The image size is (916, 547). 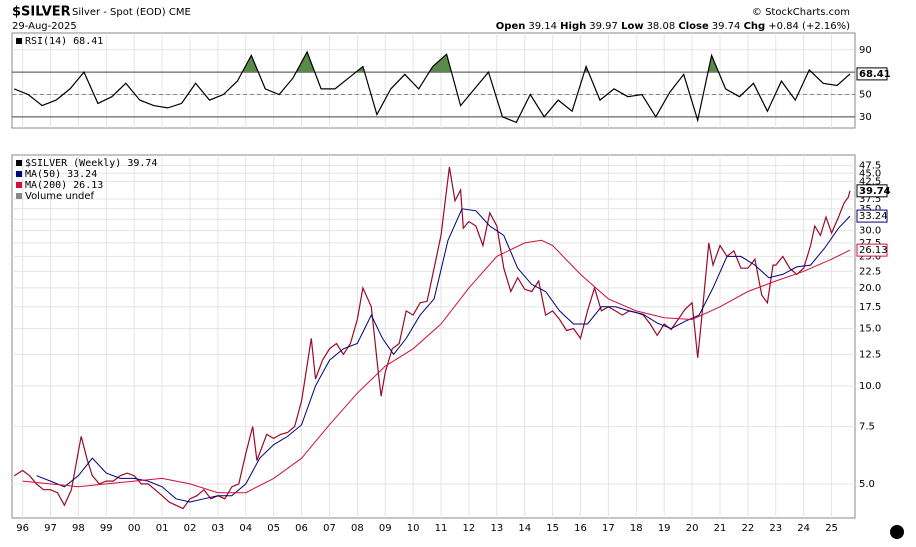 I want to click on quote-label: Low, so click(x=632, y=26).